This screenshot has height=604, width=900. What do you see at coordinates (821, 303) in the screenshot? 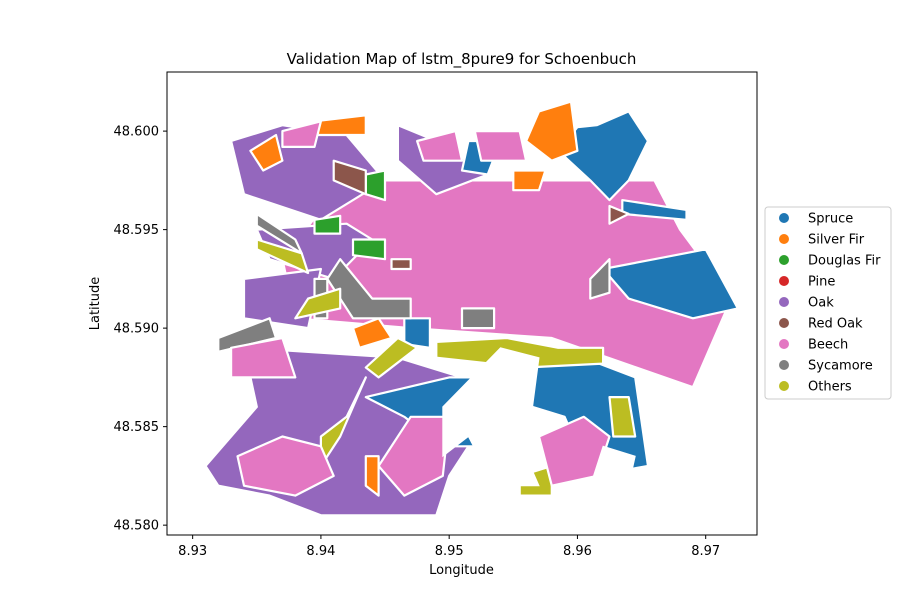
I see `legend-label-oak: Oak` at bounding box center [821, 303].